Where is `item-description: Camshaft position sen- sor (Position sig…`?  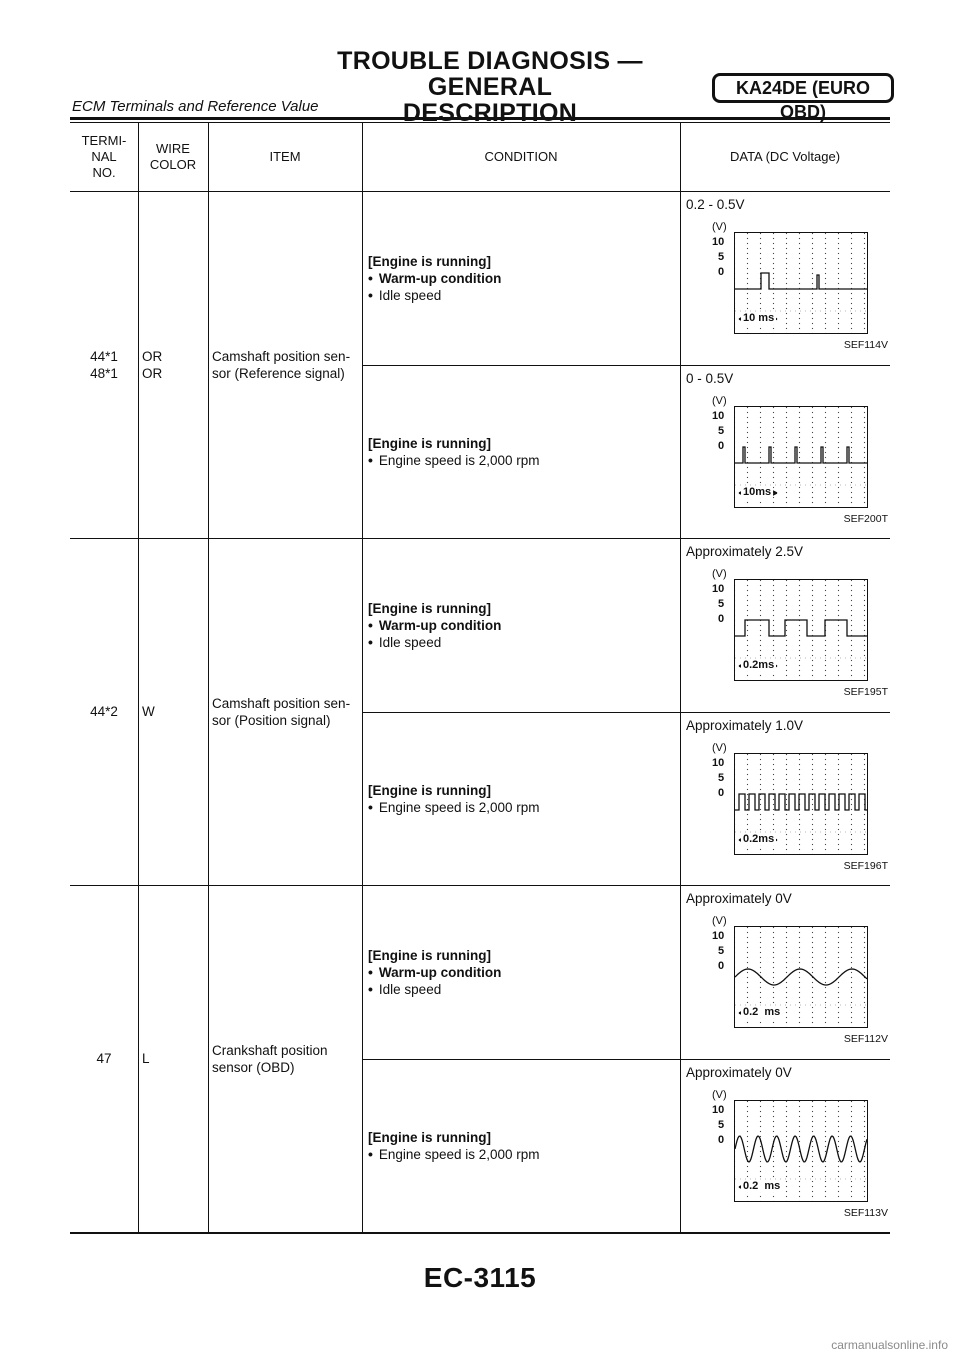 item-description: Camshaft position sen- sor (Position sig… is located at coordinates (281, 711).